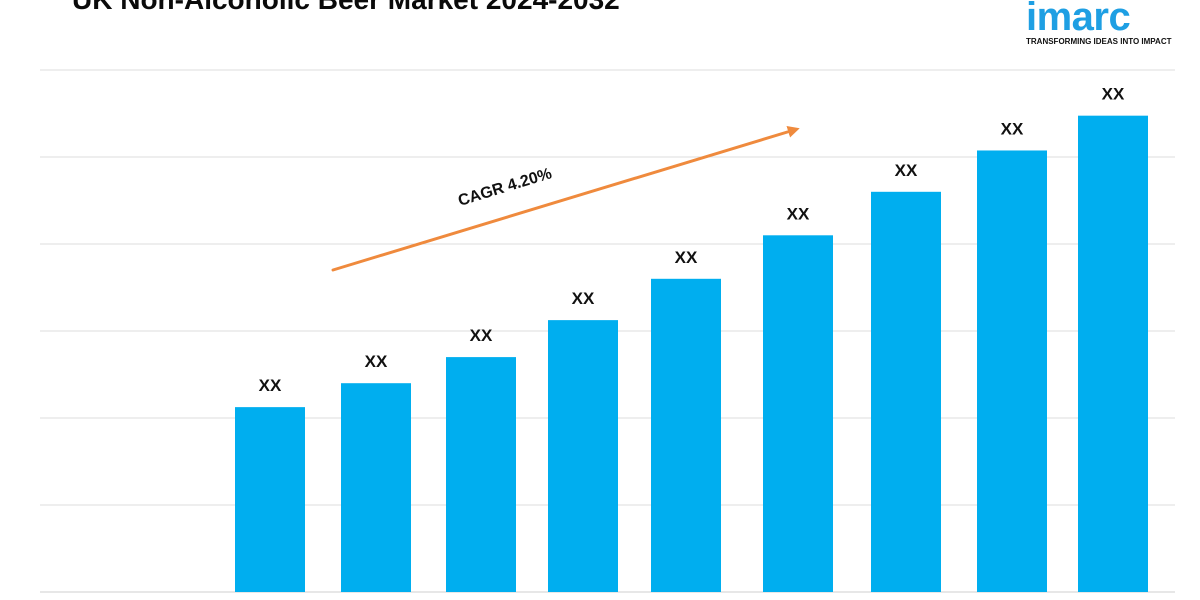  Describe the element at coordinates (346, 8) in the screenshot. I see `page-title: UK Non-Alcoholic Beer Market 2024-2032` at that location.